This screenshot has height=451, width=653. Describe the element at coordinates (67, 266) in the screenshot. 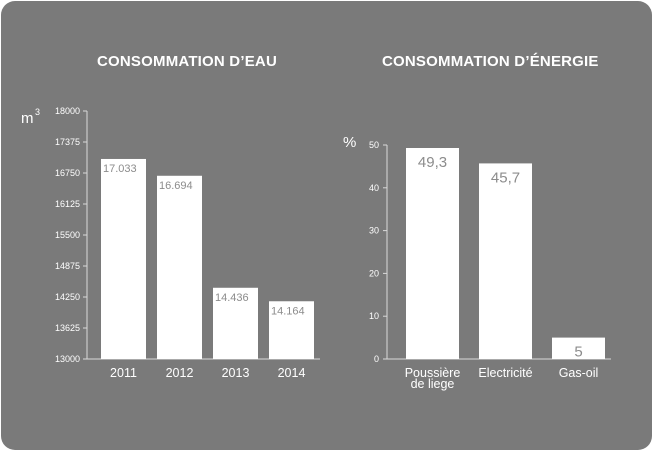

I see `water-y-tick-label: 14875` at that location.